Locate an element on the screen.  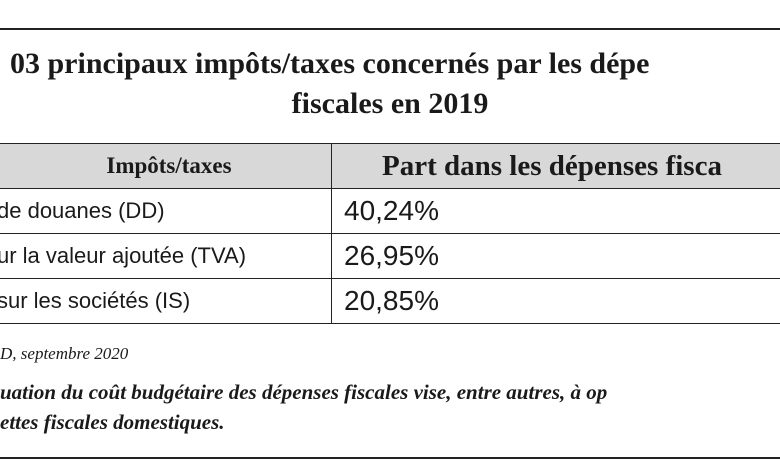
cell-share: 20,85% is located at coordinates (555, 301).